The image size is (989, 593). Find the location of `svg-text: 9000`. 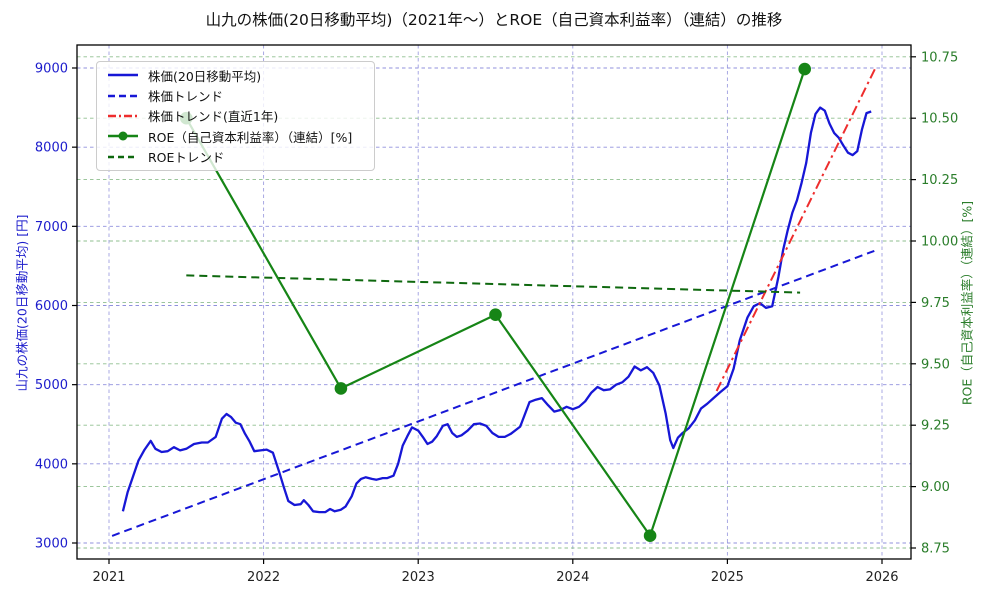

svg-text: 9000 is located at coordinates (51, 68).